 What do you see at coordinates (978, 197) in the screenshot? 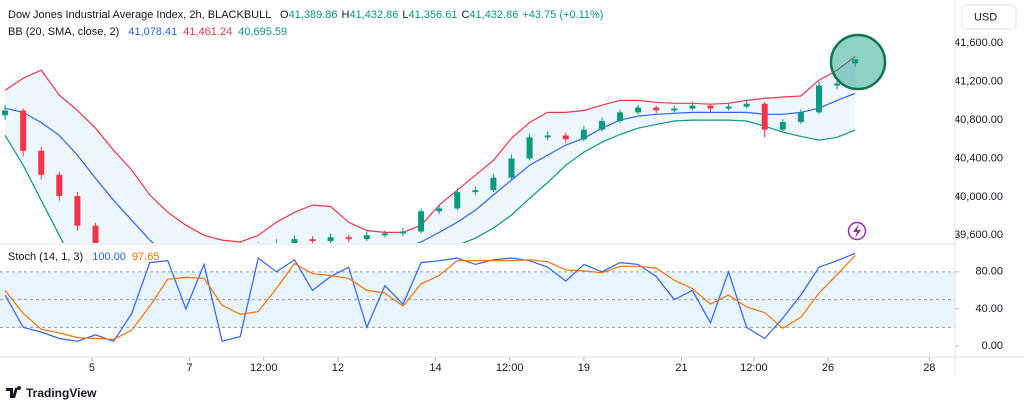
I see `y-tick-label: 40,000.00` at bounding box center [978, 197].